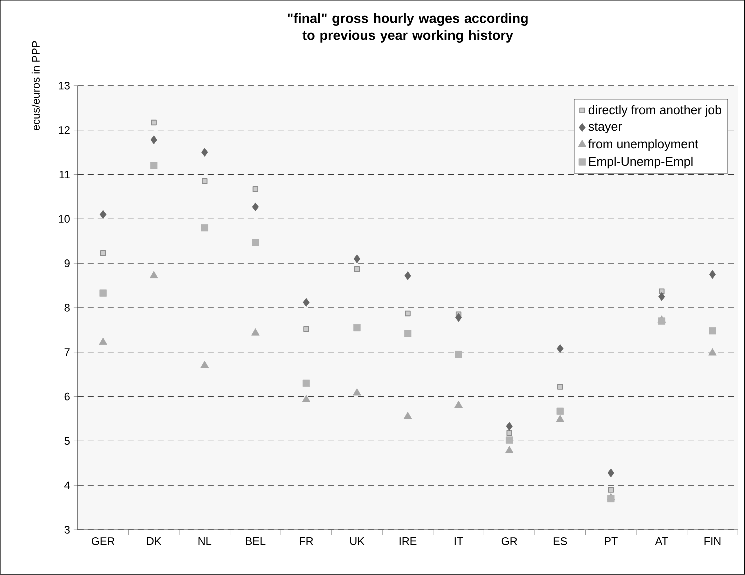 The height and width of the screenshot is (575, 745). I want to click on x-tick-label: UK, so click(357, 542).